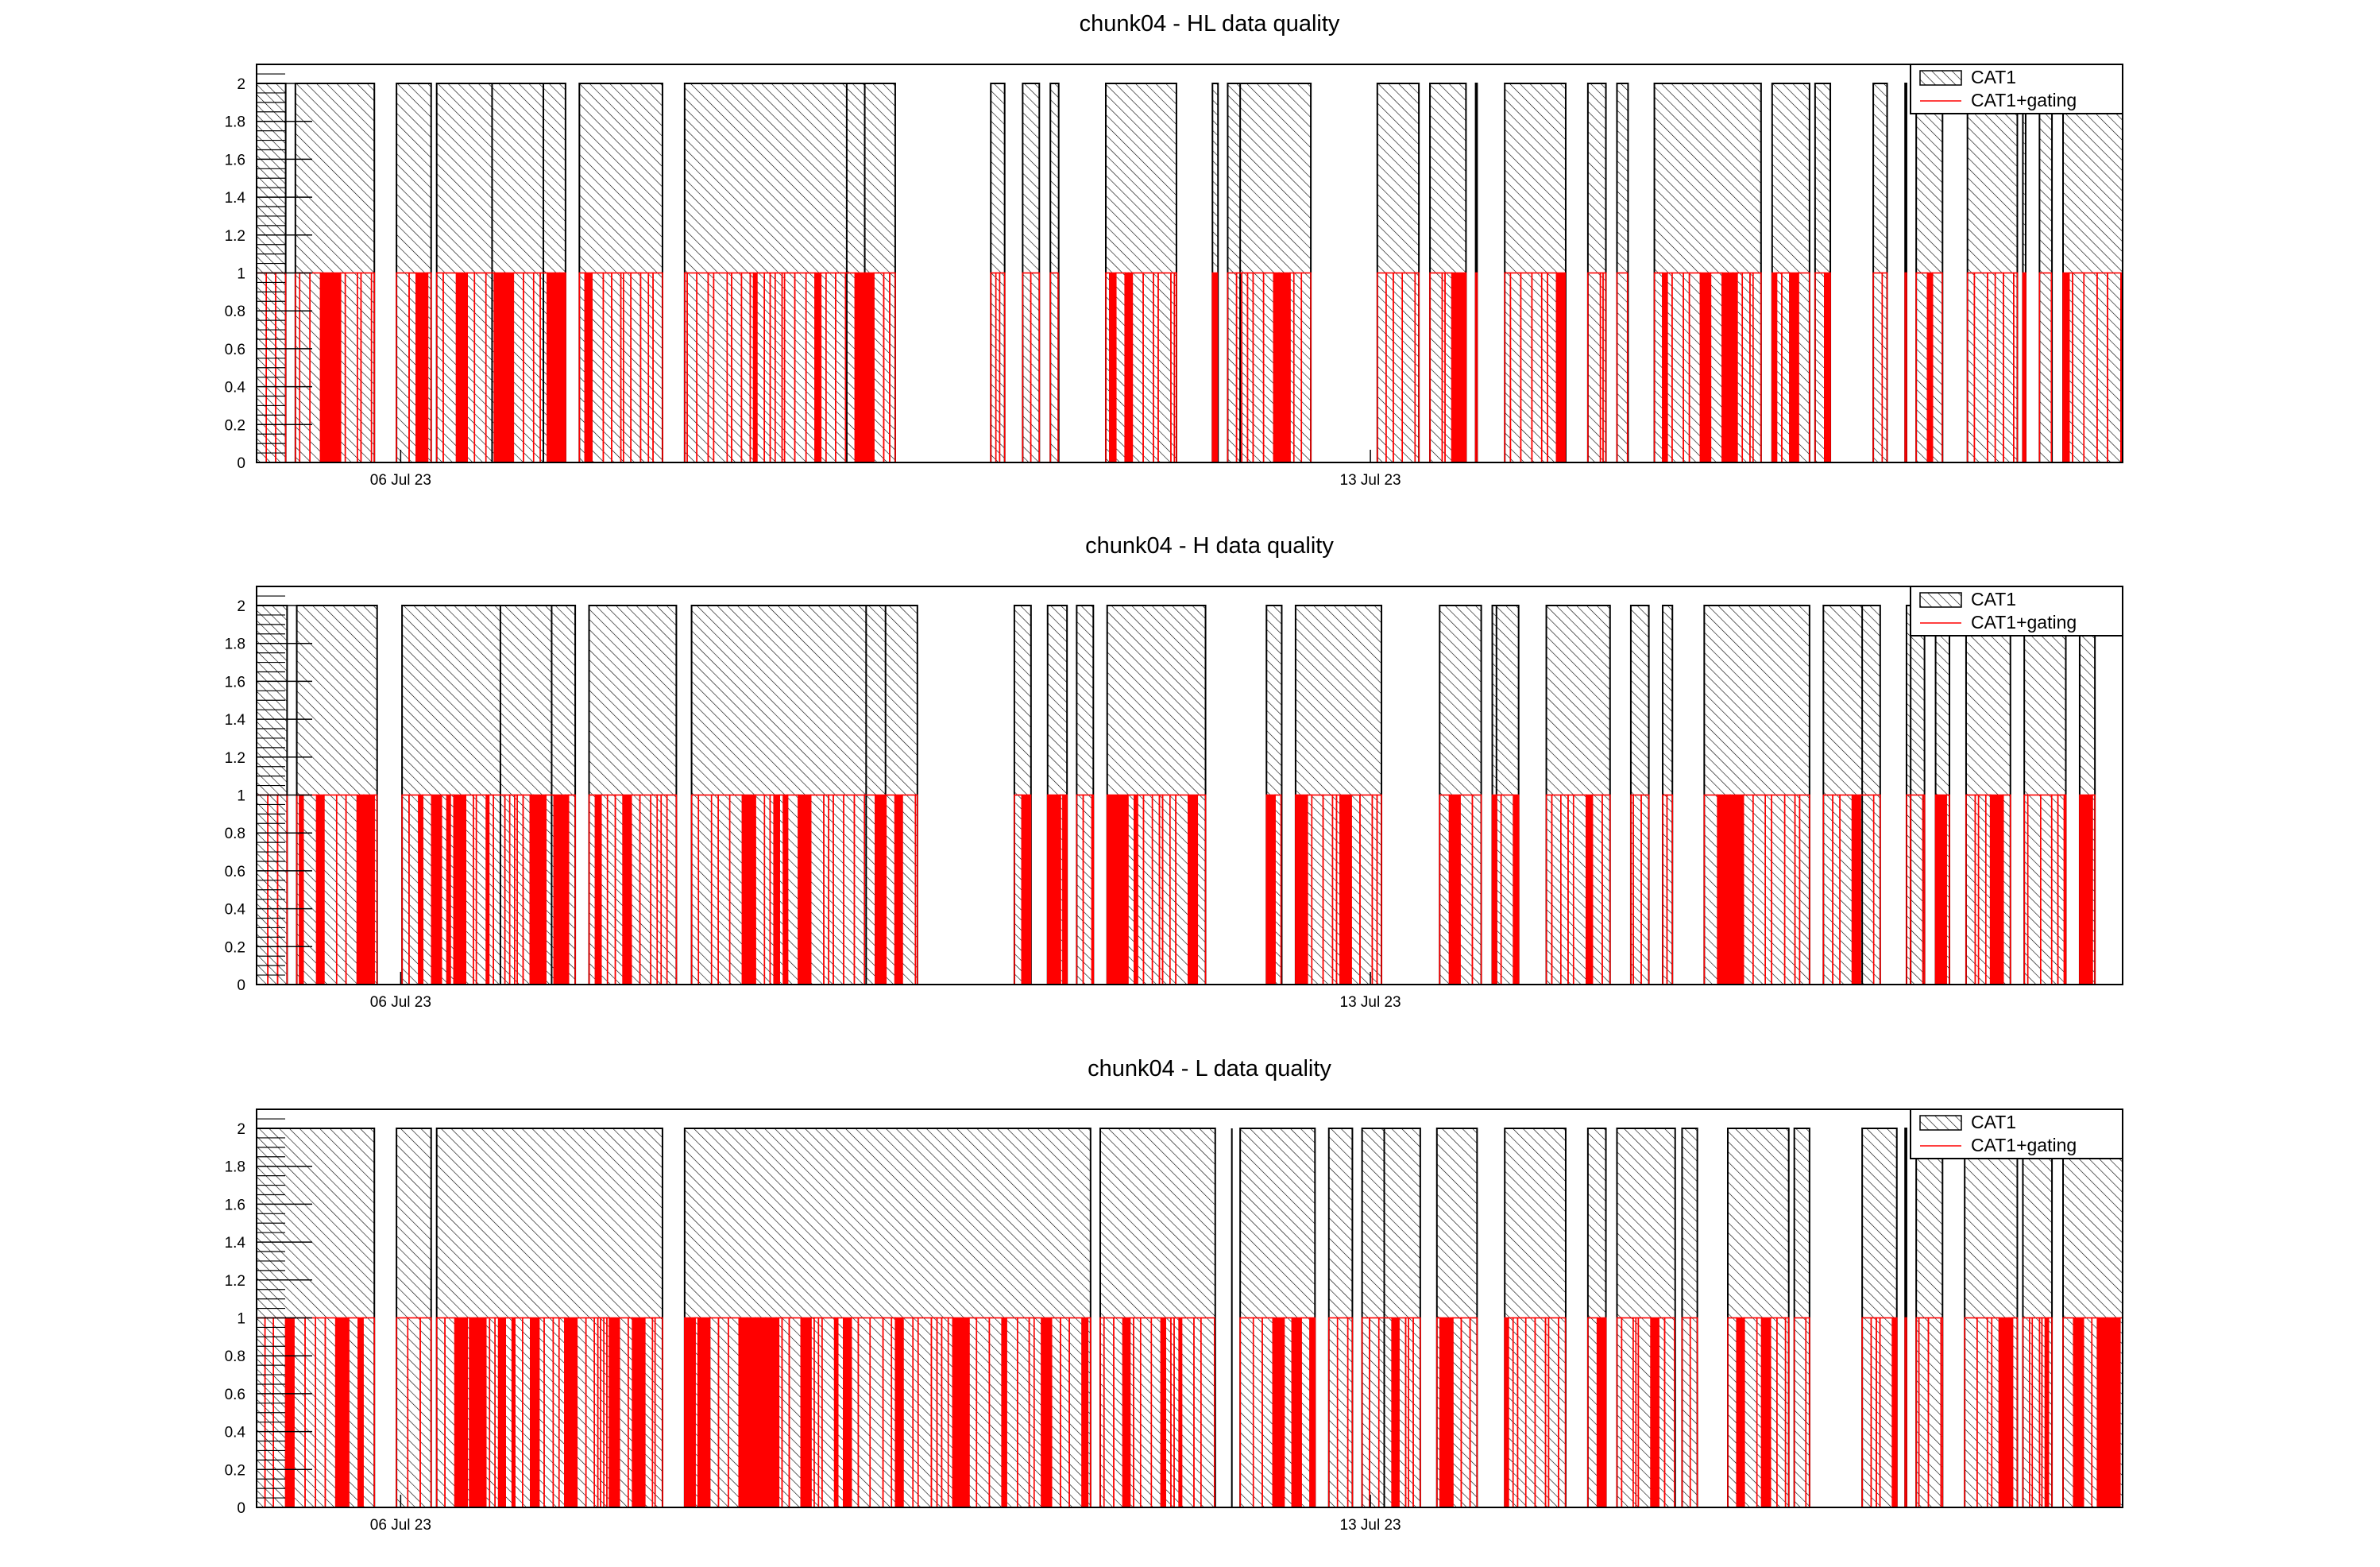  I want to click on y-tick-label: 0.4, so click(235, 910).